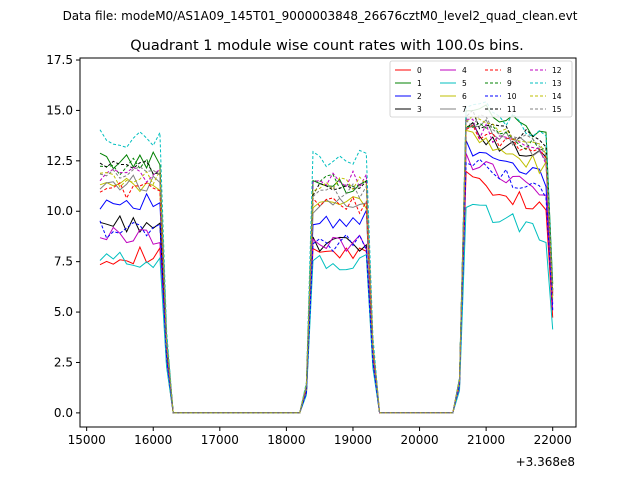 The height and width of the screenshot is (480, 640). What do you see at coordinates (59, 60) in the screenshot?
I see `y-tick-label: 17.5` at bounding box center [59, 60].